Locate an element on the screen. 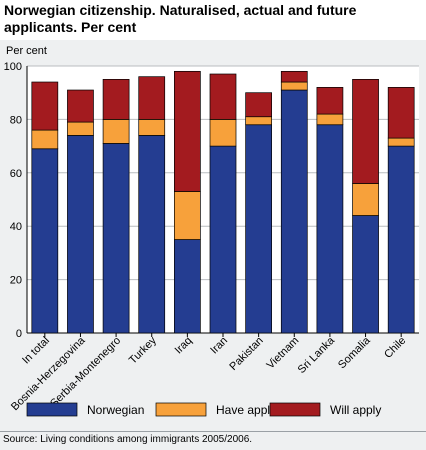 This screenshot has width=426, height=450. legend-label: Will apply is located at coordinates (355, 410).